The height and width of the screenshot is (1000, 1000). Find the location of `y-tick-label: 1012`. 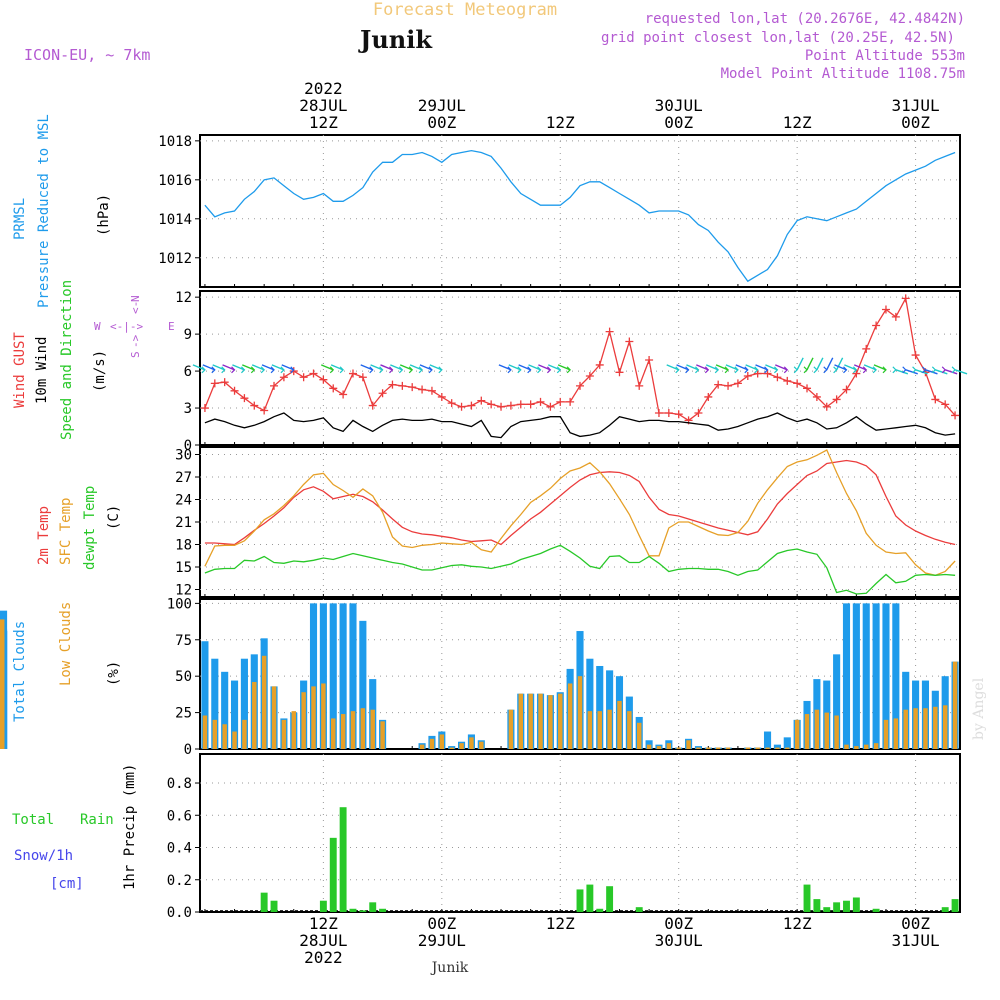

y-tick-label: 1012 is located at coordinates (175, 259).